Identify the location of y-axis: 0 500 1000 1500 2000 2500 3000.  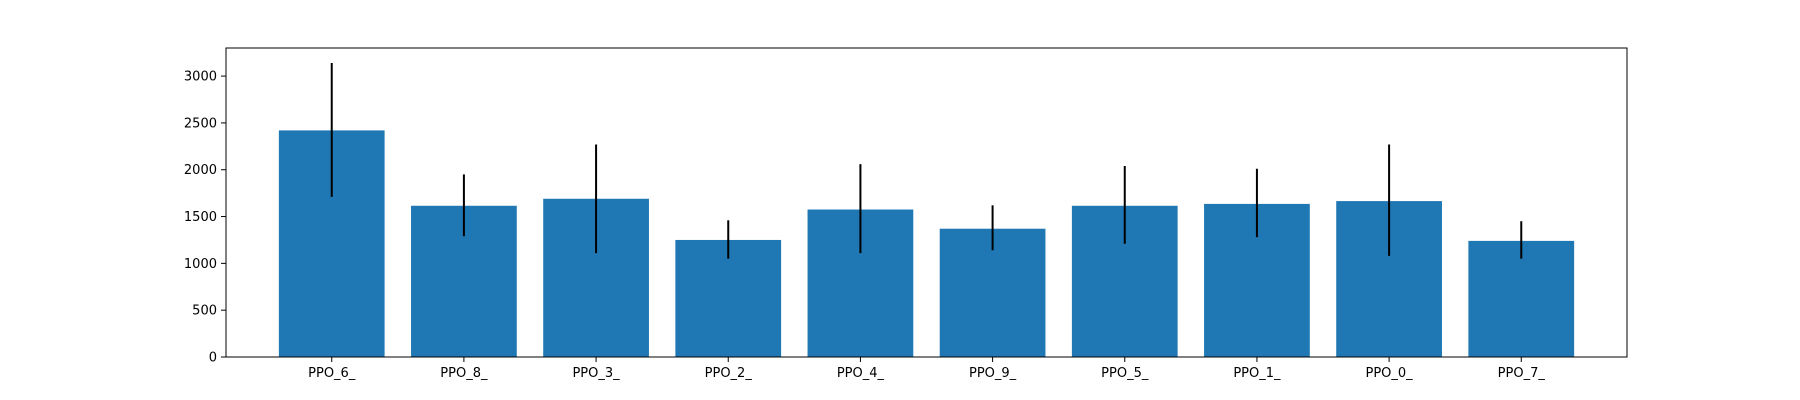
(205, 218).